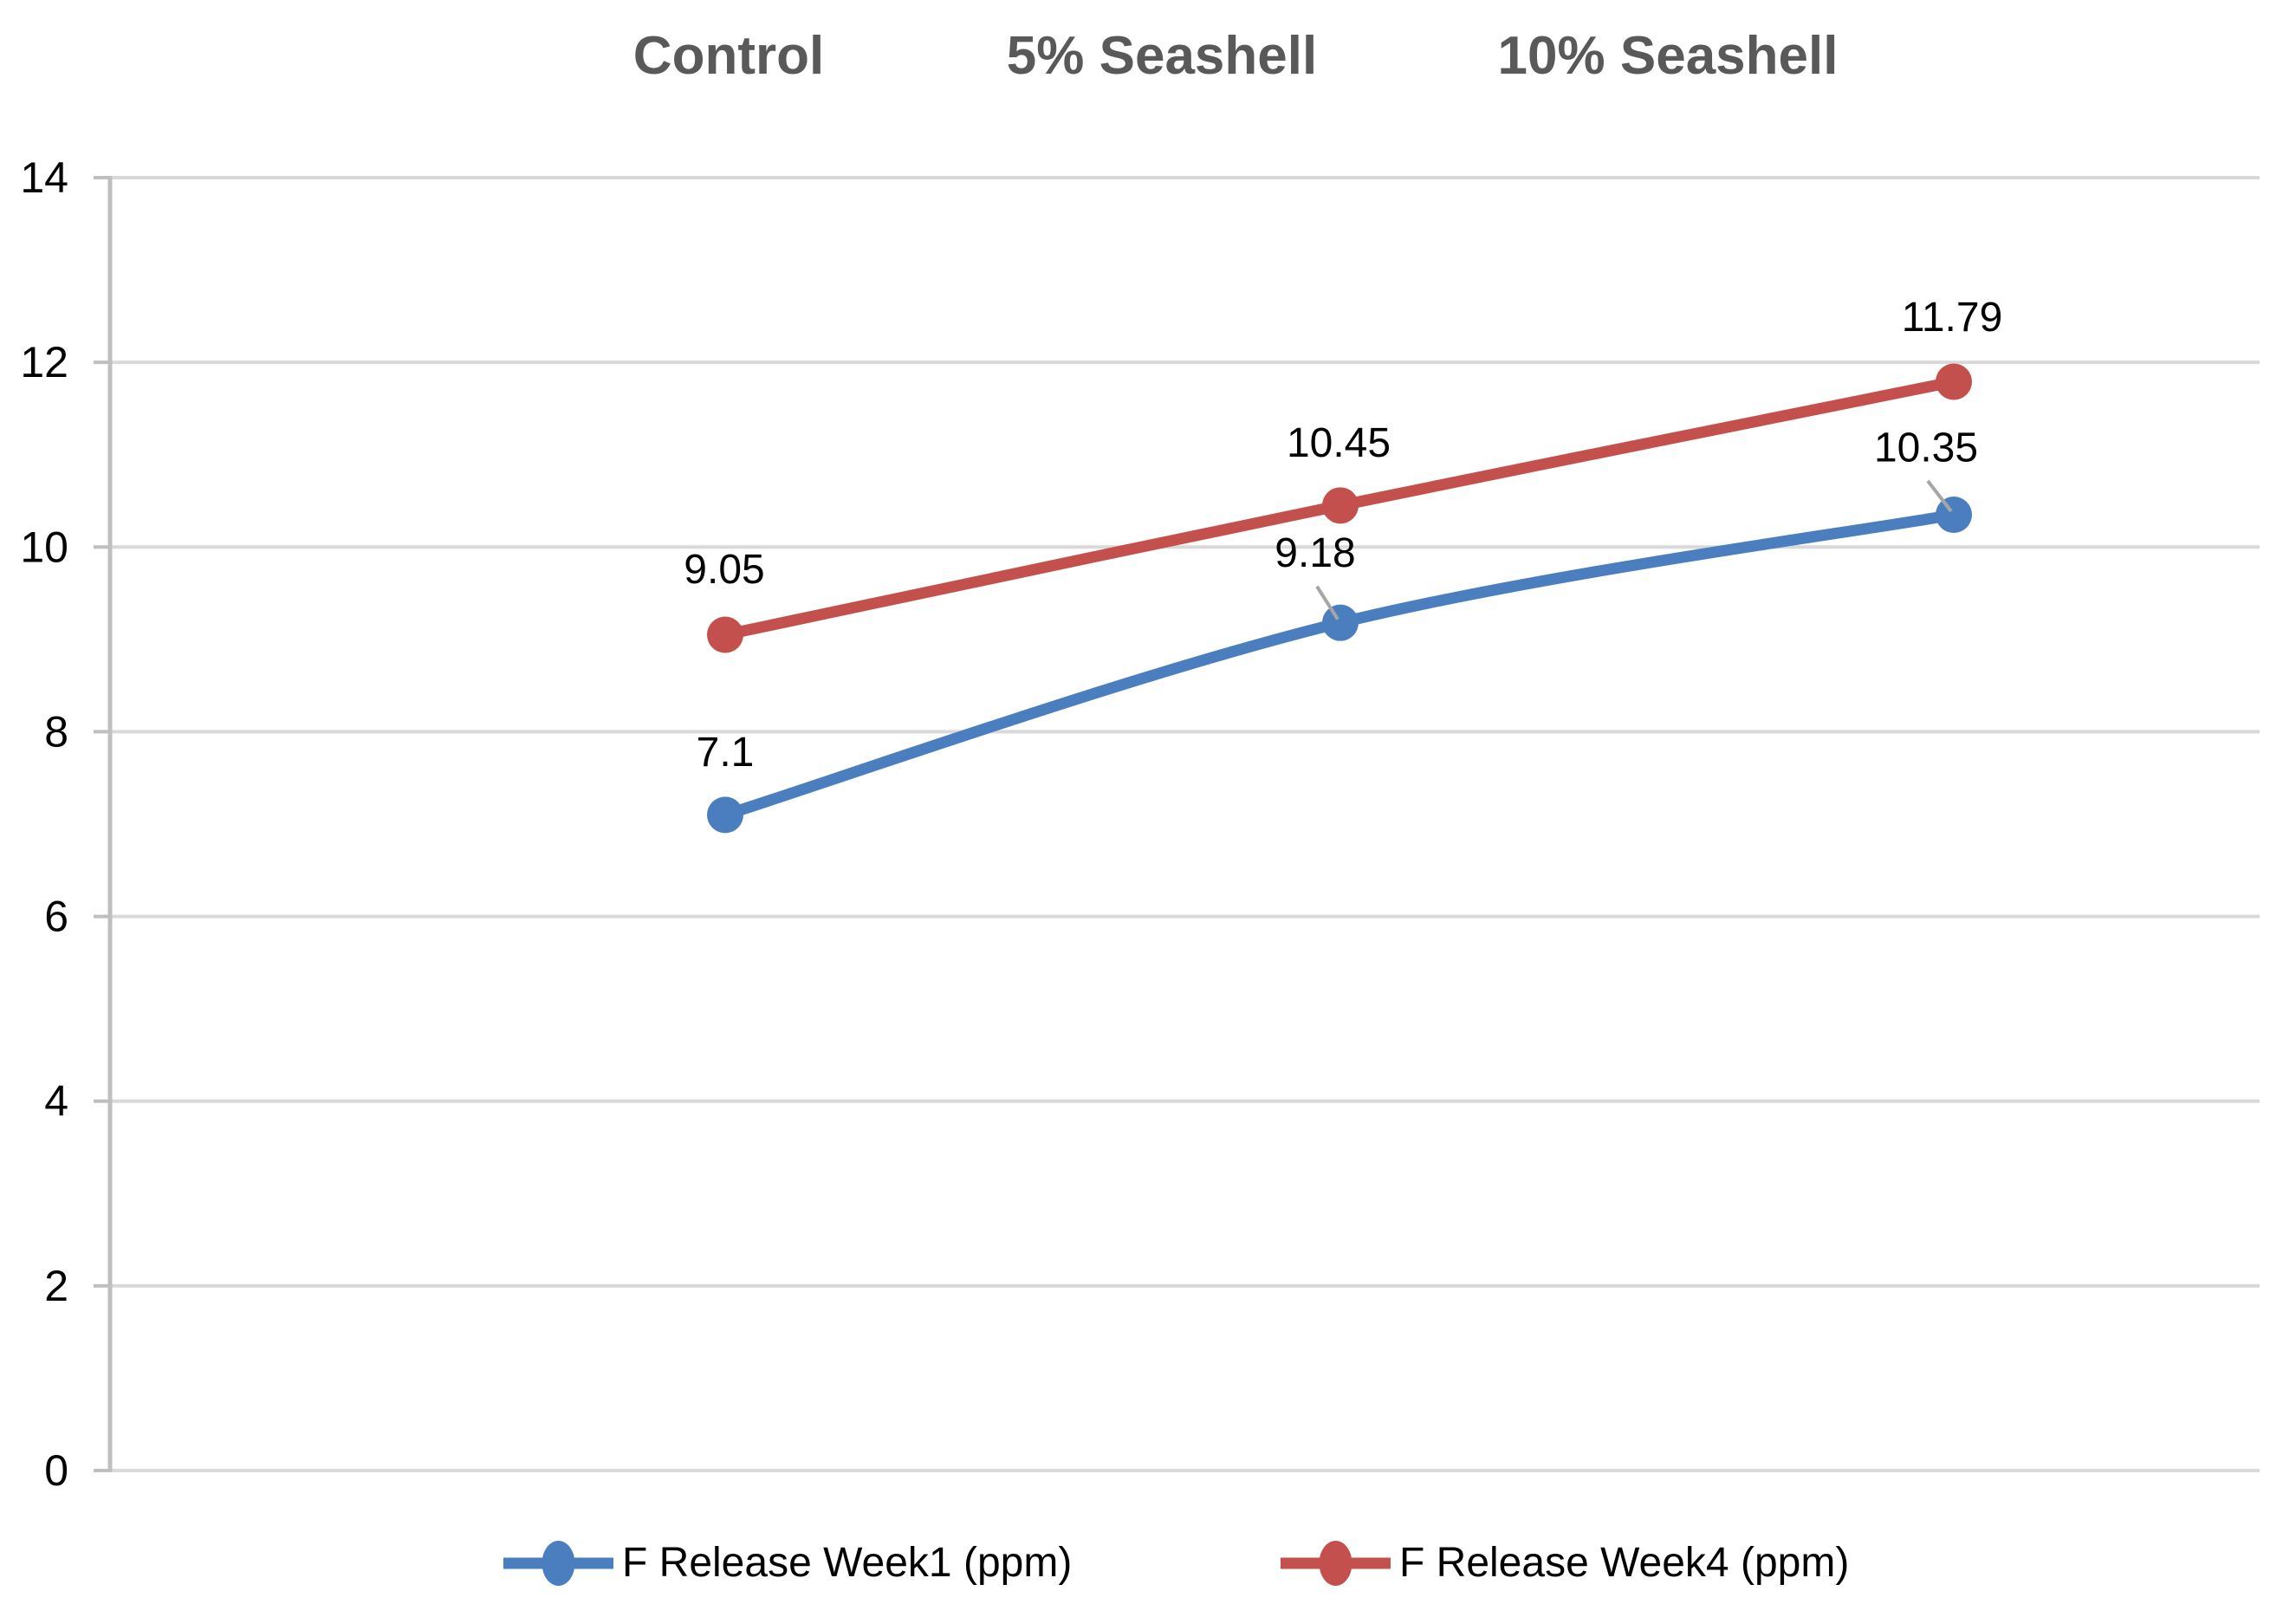 Image resolution: width=2296 pixels, height=1617 pixels. What do you see at coordinates (56, 1470) in the screenshot?
I see `y-tick-label: 0` at bounding box center [56, 1470].